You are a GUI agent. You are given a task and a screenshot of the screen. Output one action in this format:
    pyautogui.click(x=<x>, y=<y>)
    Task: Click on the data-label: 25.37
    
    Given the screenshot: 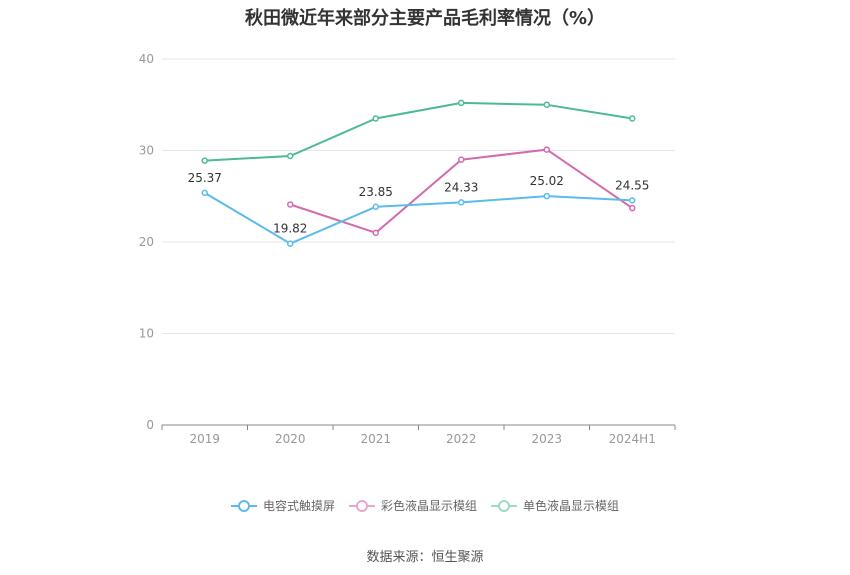 What is the action you would take?
    pyautogui.click(x=205, y=178)
    